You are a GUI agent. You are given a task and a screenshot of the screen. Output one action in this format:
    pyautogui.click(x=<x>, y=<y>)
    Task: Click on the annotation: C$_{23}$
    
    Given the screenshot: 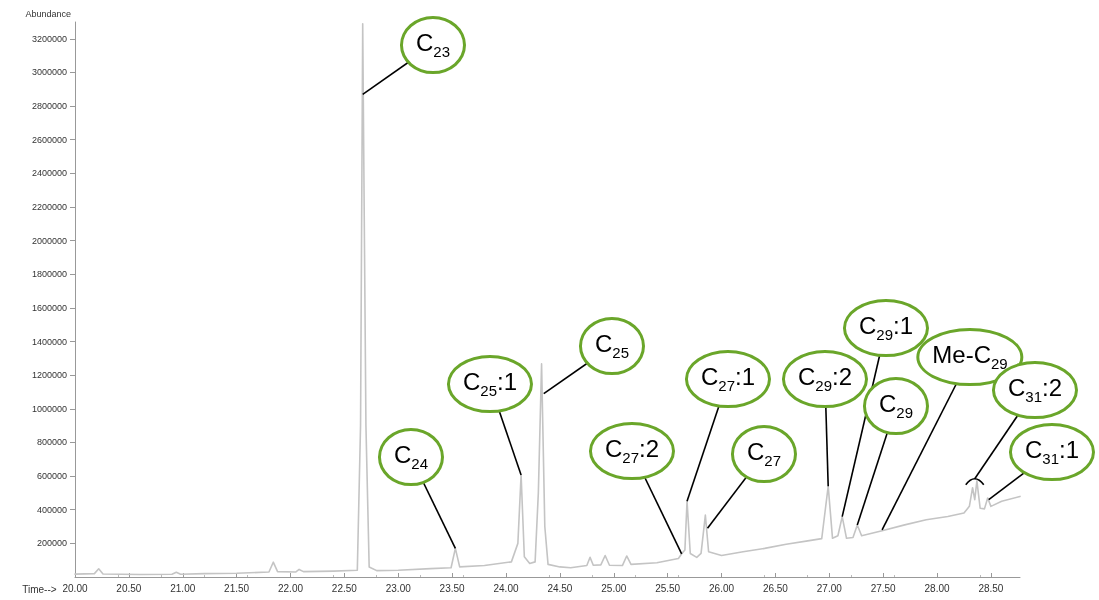 What is the action you would take?
    pyautogui.click(x=433, y=45)
    